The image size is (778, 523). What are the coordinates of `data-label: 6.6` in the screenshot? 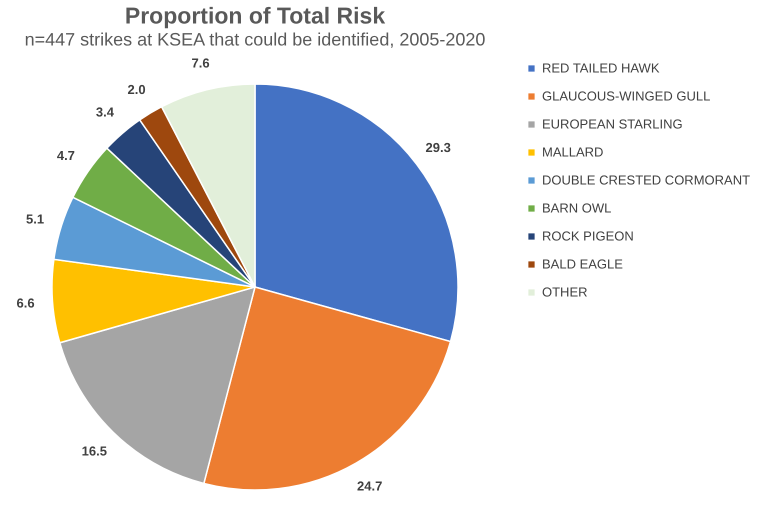 It's located at (25, 302).